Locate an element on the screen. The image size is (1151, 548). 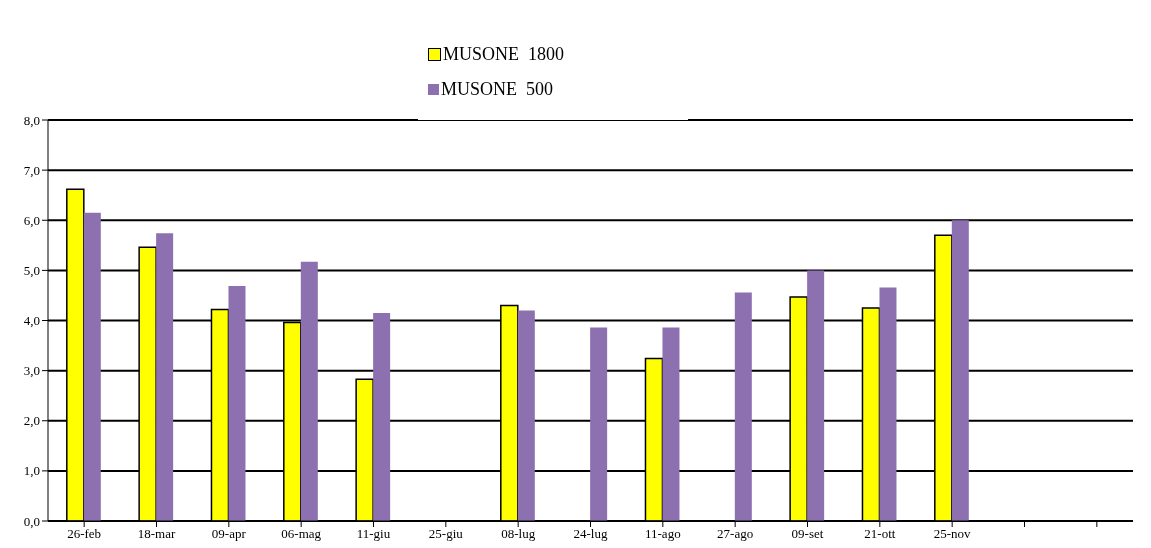
x-tick-label: 09-set is located at coordinates (807, 534).